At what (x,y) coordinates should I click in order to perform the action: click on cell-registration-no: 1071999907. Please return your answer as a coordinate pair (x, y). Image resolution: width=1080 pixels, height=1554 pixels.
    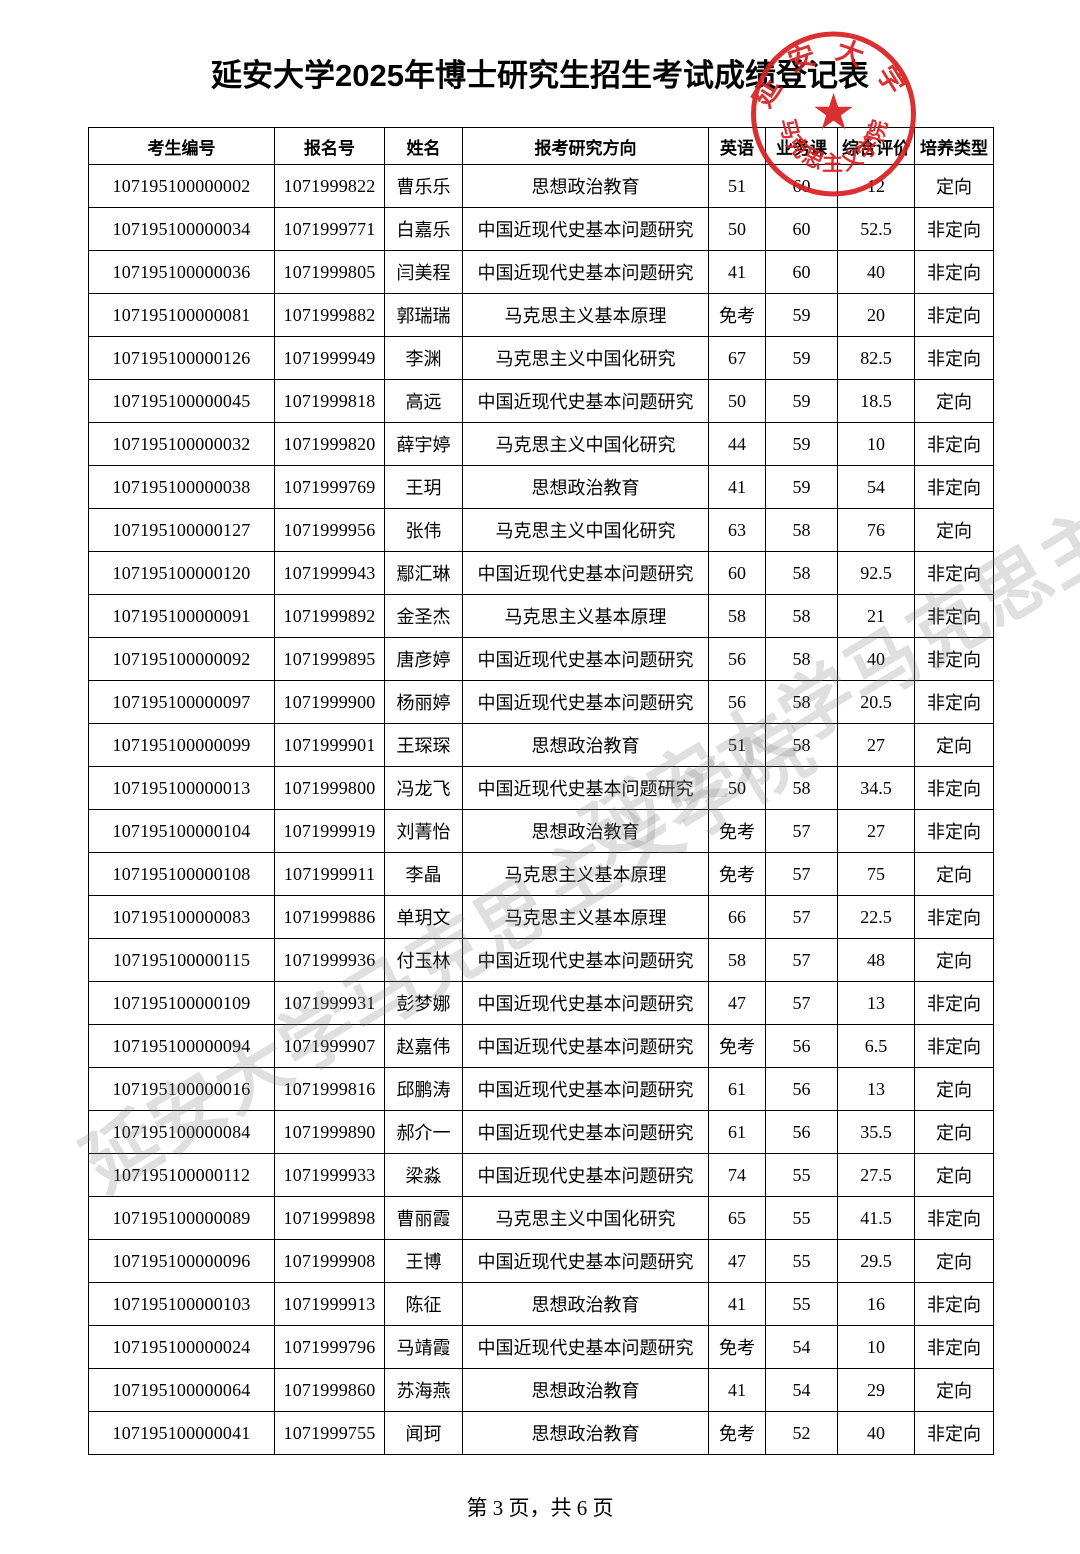
    Looking at the image, I should click on (329, 1046).